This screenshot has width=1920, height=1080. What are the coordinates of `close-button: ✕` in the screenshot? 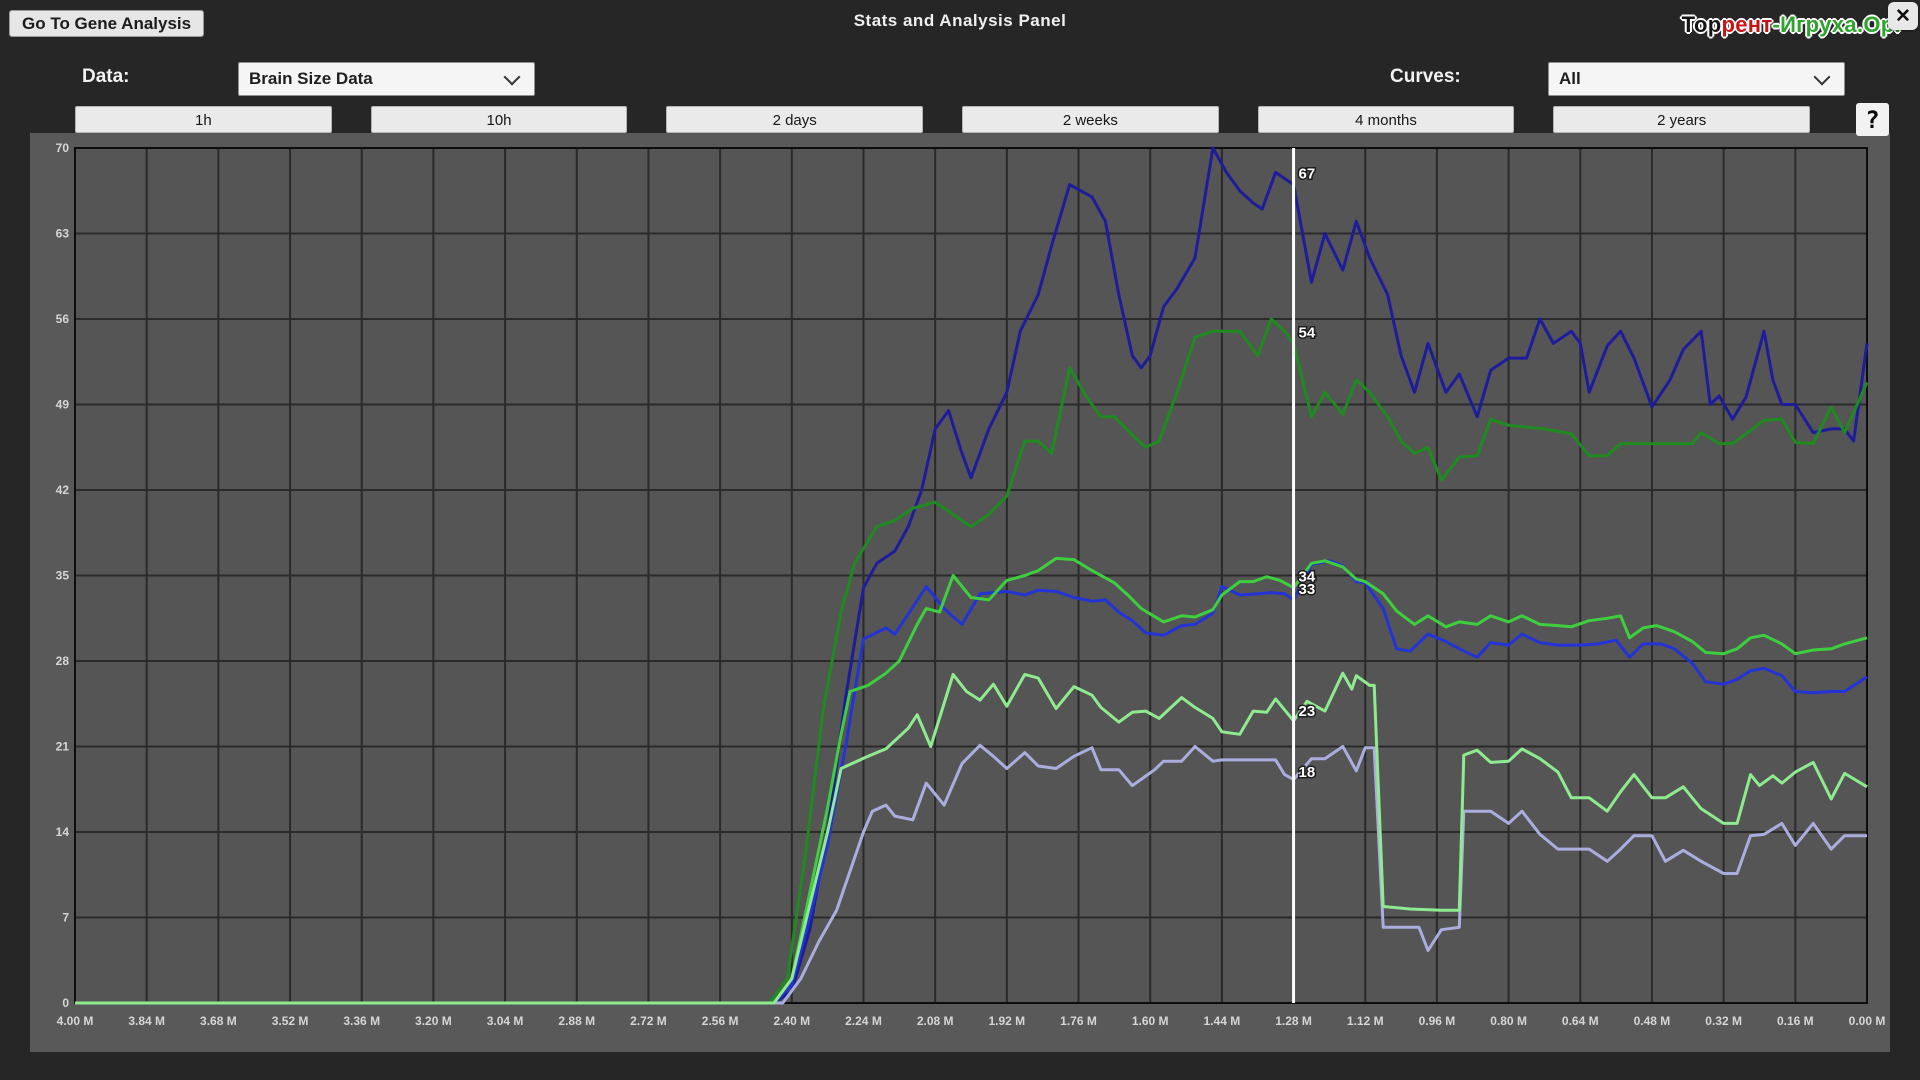 It's located at (1903, 16).